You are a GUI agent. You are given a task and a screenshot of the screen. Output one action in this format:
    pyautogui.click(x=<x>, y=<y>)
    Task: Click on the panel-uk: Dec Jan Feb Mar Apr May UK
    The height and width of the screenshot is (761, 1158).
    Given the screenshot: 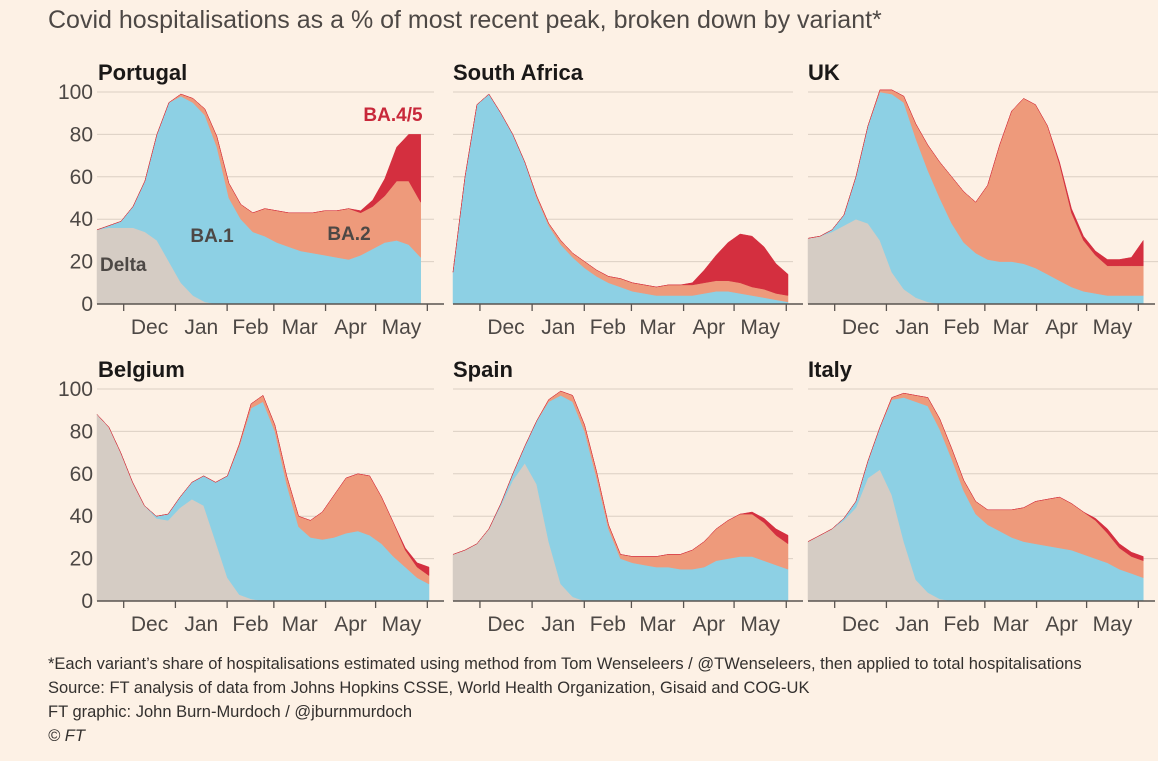 What is the action you would take?
    pyautogui.click(x=982, y=199)
    